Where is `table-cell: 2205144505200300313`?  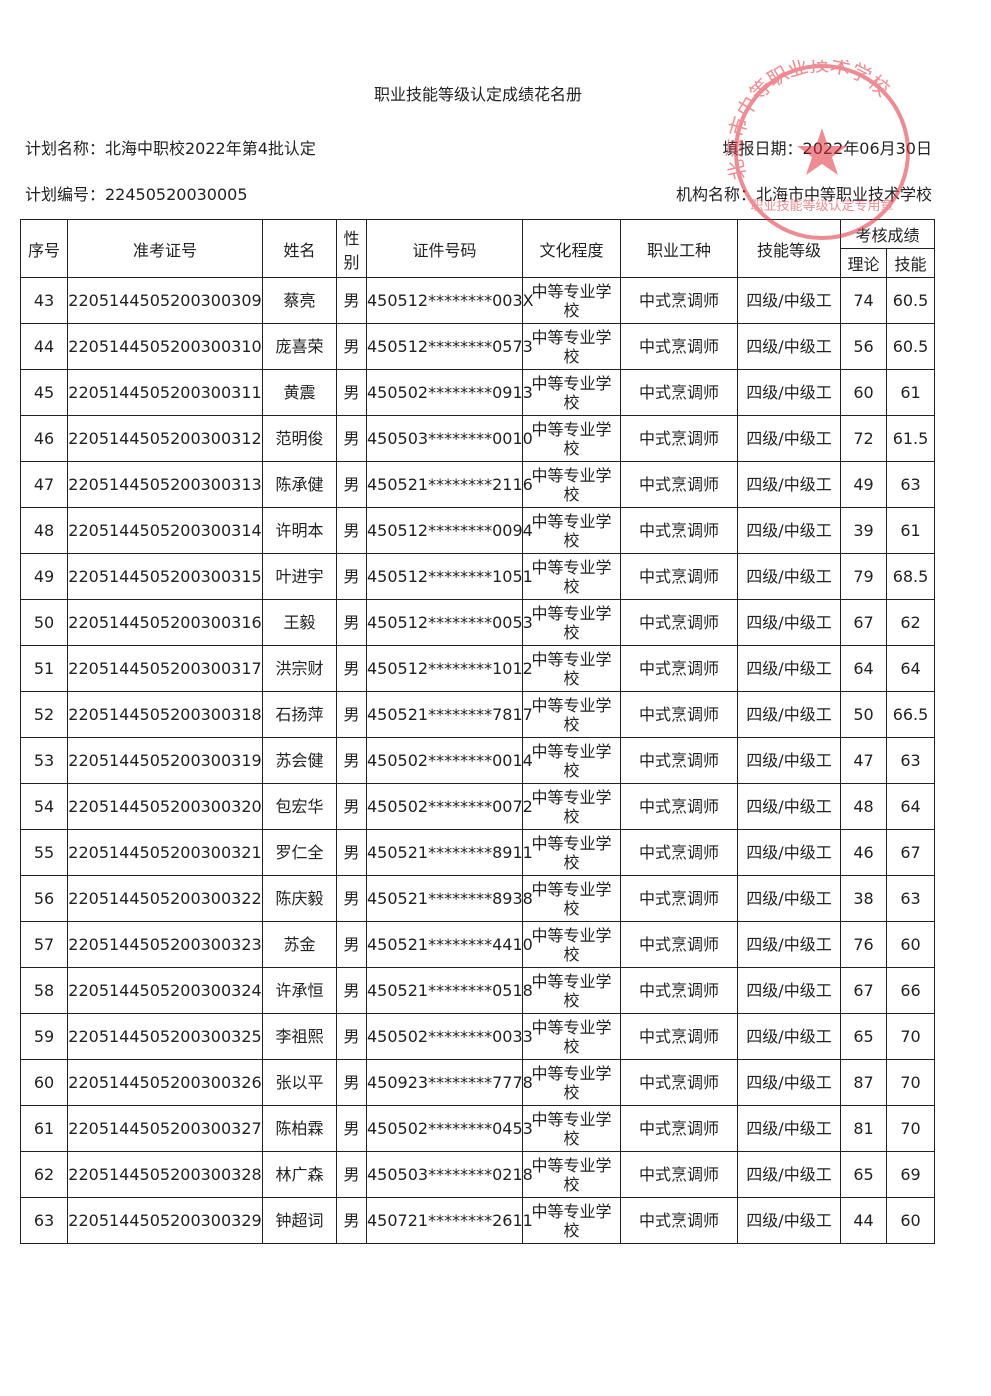 table-cell: 2205144505200300313 is located at coordinates (165, 484).